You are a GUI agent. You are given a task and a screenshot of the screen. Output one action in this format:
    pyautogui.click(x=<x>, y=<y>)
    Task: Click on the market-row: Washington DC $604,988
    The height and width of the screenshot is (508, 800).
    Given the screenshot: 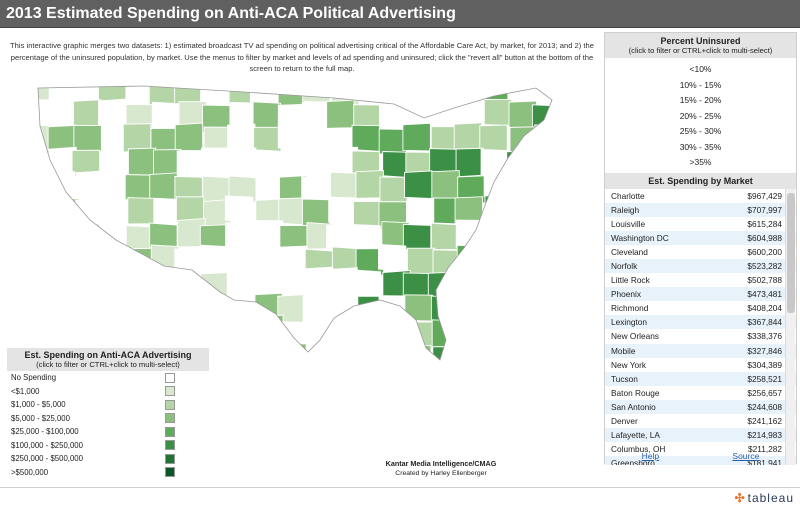 What is the action you would take?
    pyautogui.click(x=700, y=237)
    